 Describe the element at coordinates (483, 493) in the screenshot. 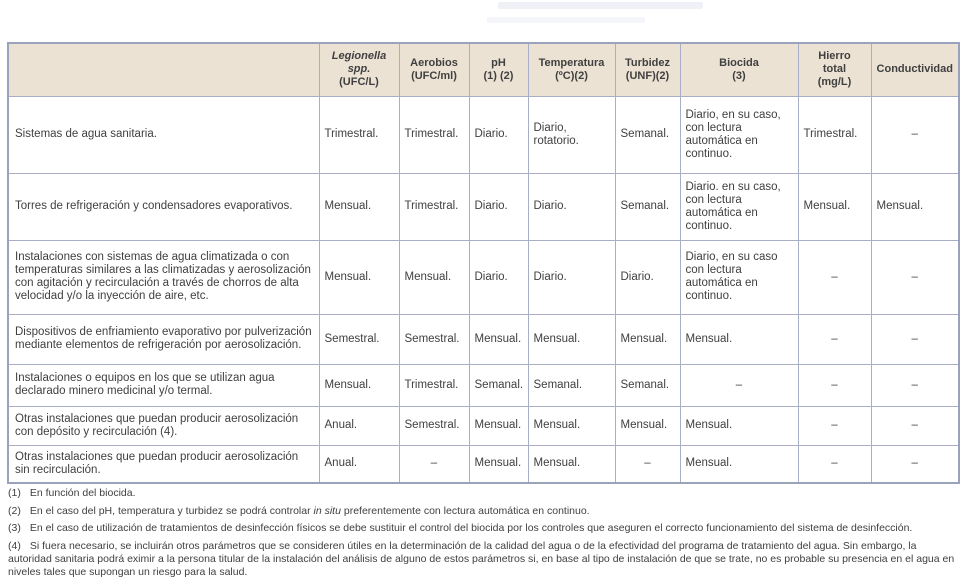

I see `footnote-1: (1) En función del biocida.` at that location.